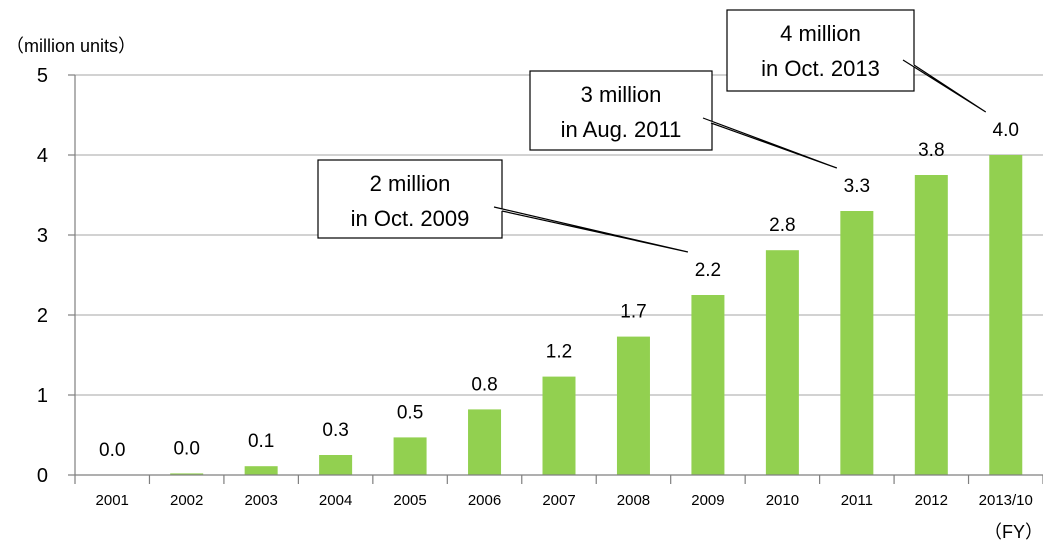 The image size is (1043, 544). I want to click on y-axis-unit-label: （million units）, so click(71, 46).